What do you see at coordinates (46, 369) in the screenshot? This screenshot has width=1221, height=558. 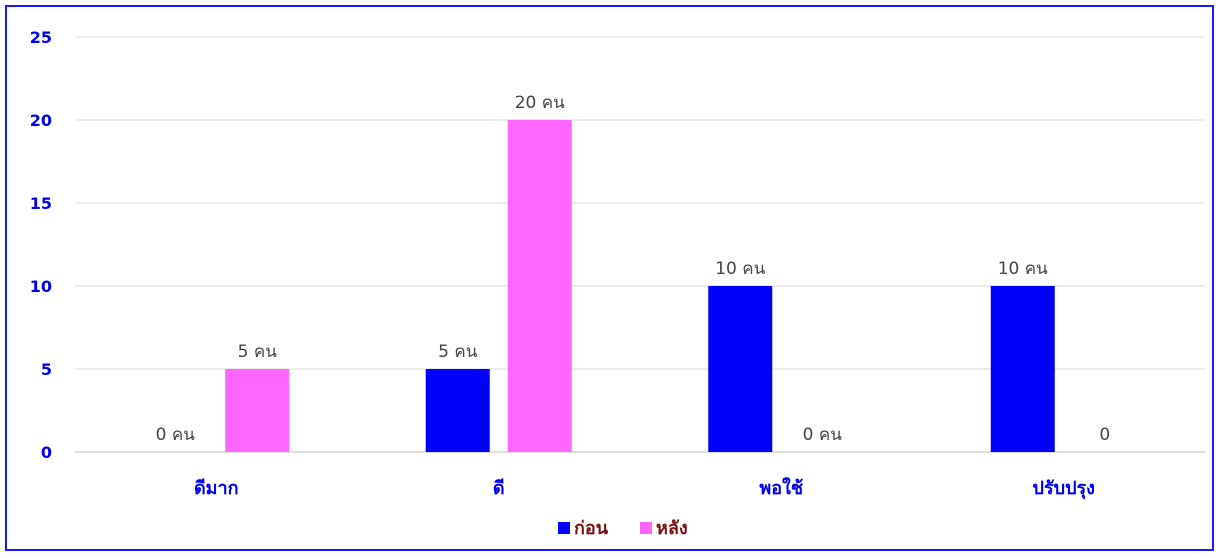 I see `y-tick-label: 5` at bounding box center [46, 369].